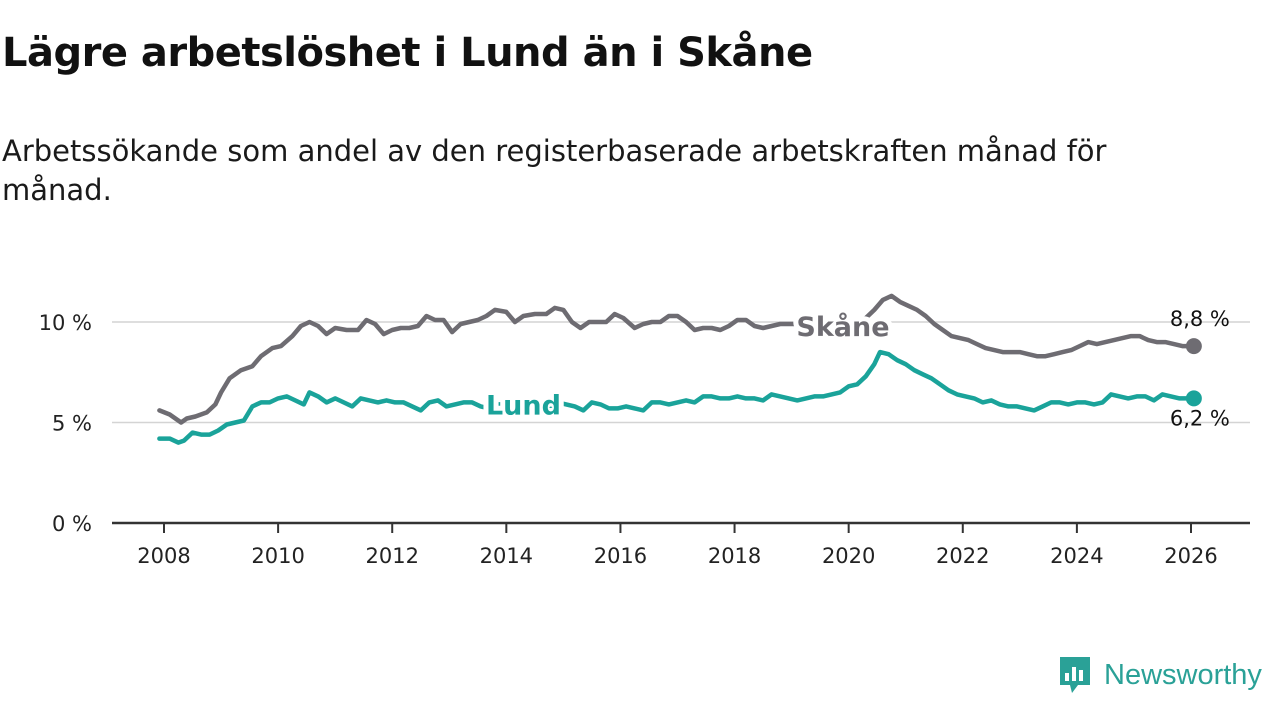 The height and width of the screenshot is (720, 1280). What do you see at coordinates (72, 424) in the screenshot?
I see `y-tick-label: 5 %` at bounding box center [72, 424].